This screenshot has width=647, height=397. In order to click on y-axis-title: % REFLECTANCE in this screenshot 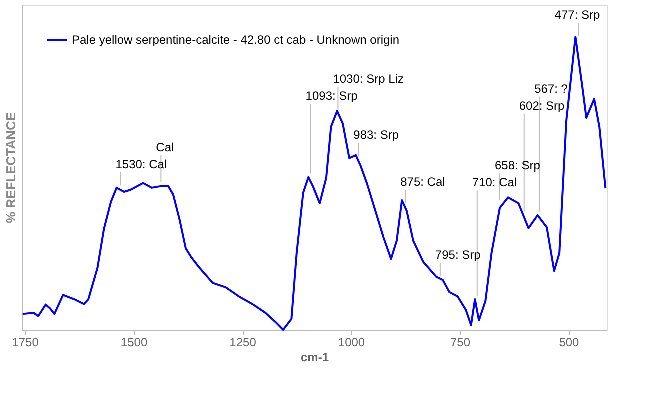, I will do `click(11, 168)`.